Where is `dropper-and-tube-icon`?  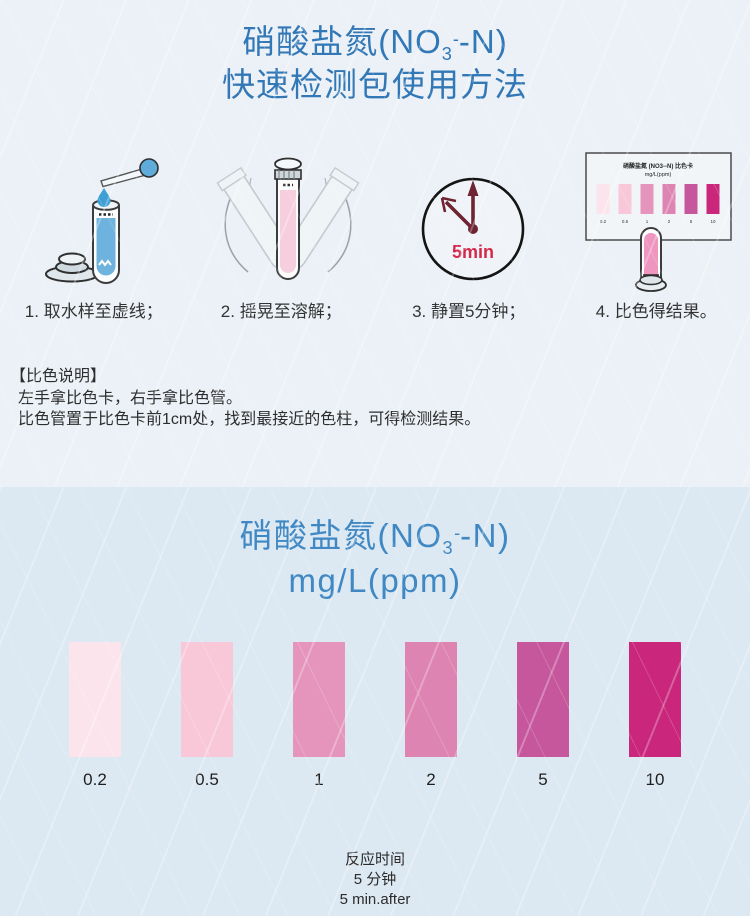 dropper-and-tube-icon is located at coordinates (102, 221).